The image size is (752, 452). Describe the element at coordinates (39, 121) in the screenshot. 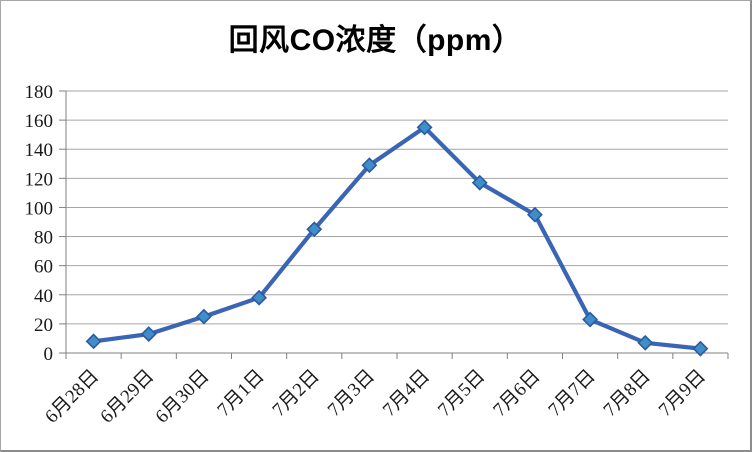

I see `y-axis-label: 160` at that location.